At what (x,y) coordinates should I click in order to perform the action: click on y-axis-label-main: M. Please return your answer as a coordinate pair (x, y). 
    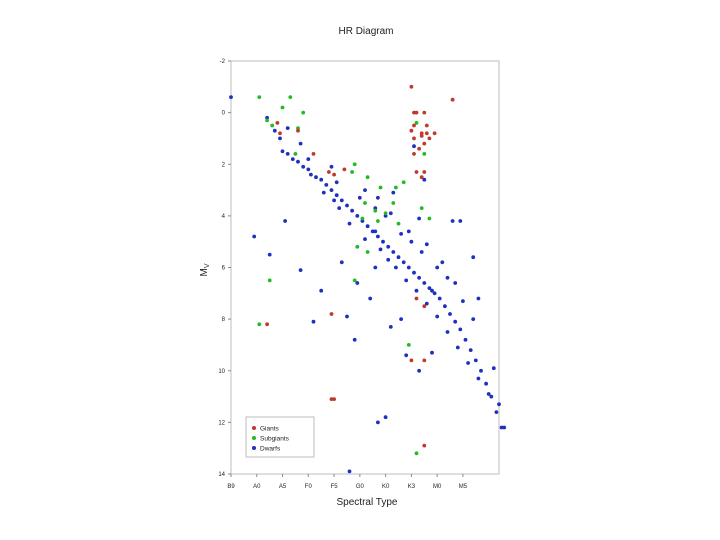
    Looking at the image, I should click on (204, 272).